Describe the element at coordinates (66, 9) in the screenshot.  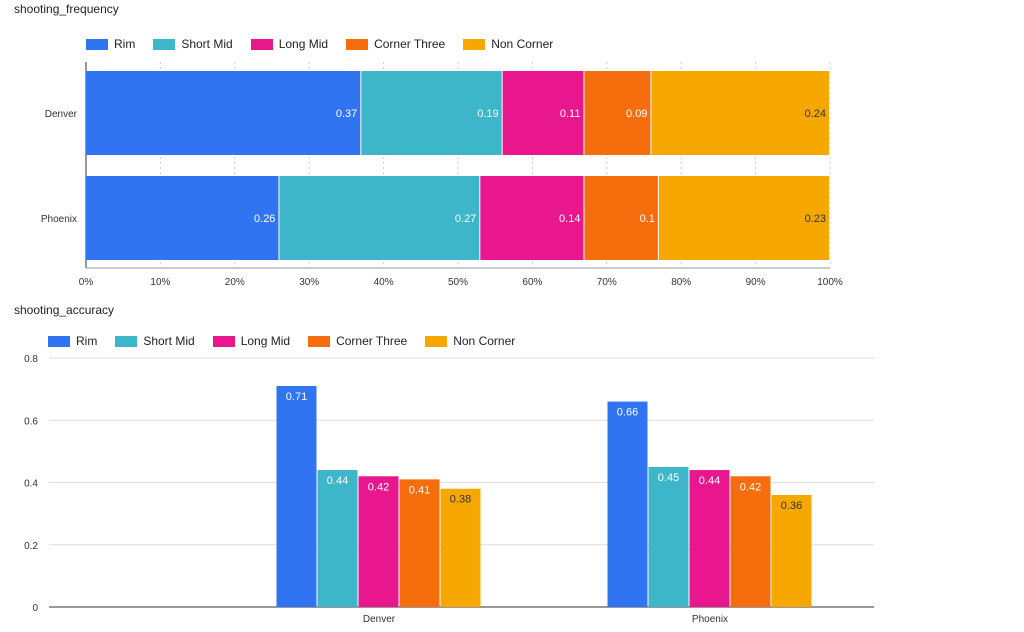
I see `chart-title-frequency: shooting_frequency` at that location.